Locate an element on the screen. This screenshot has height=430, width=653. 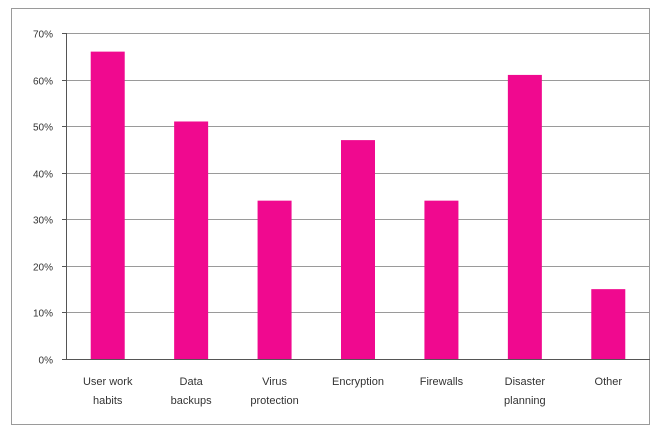
x-tick-label: backups is located at coordinates (191, 401).